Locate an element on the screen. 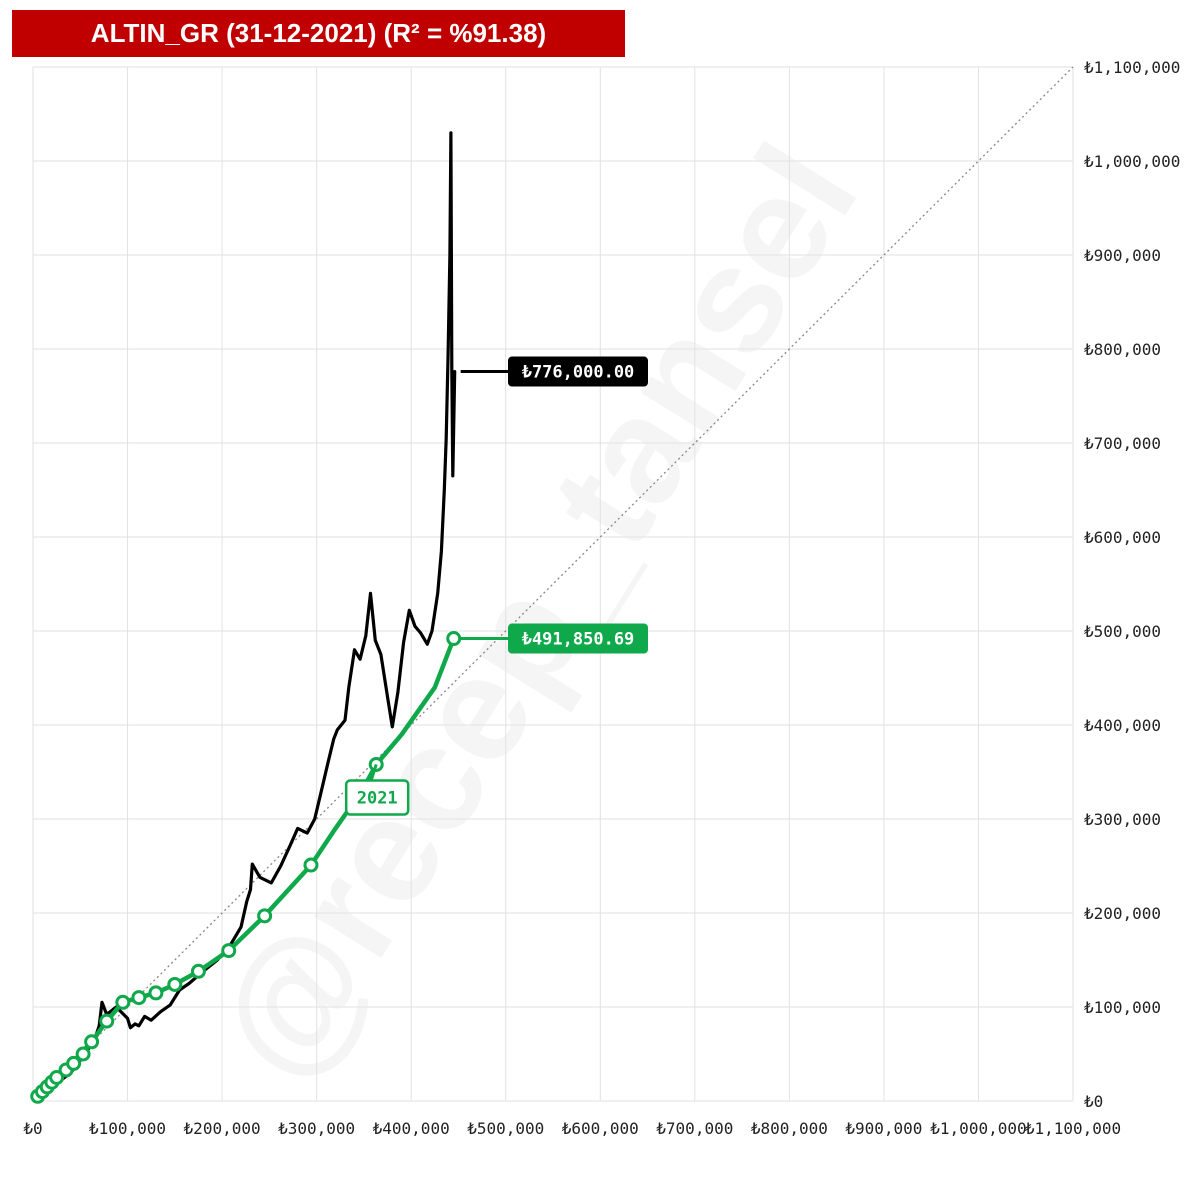  y-tick-label: ₺100,000 is located at coordinates (1122, 1007).